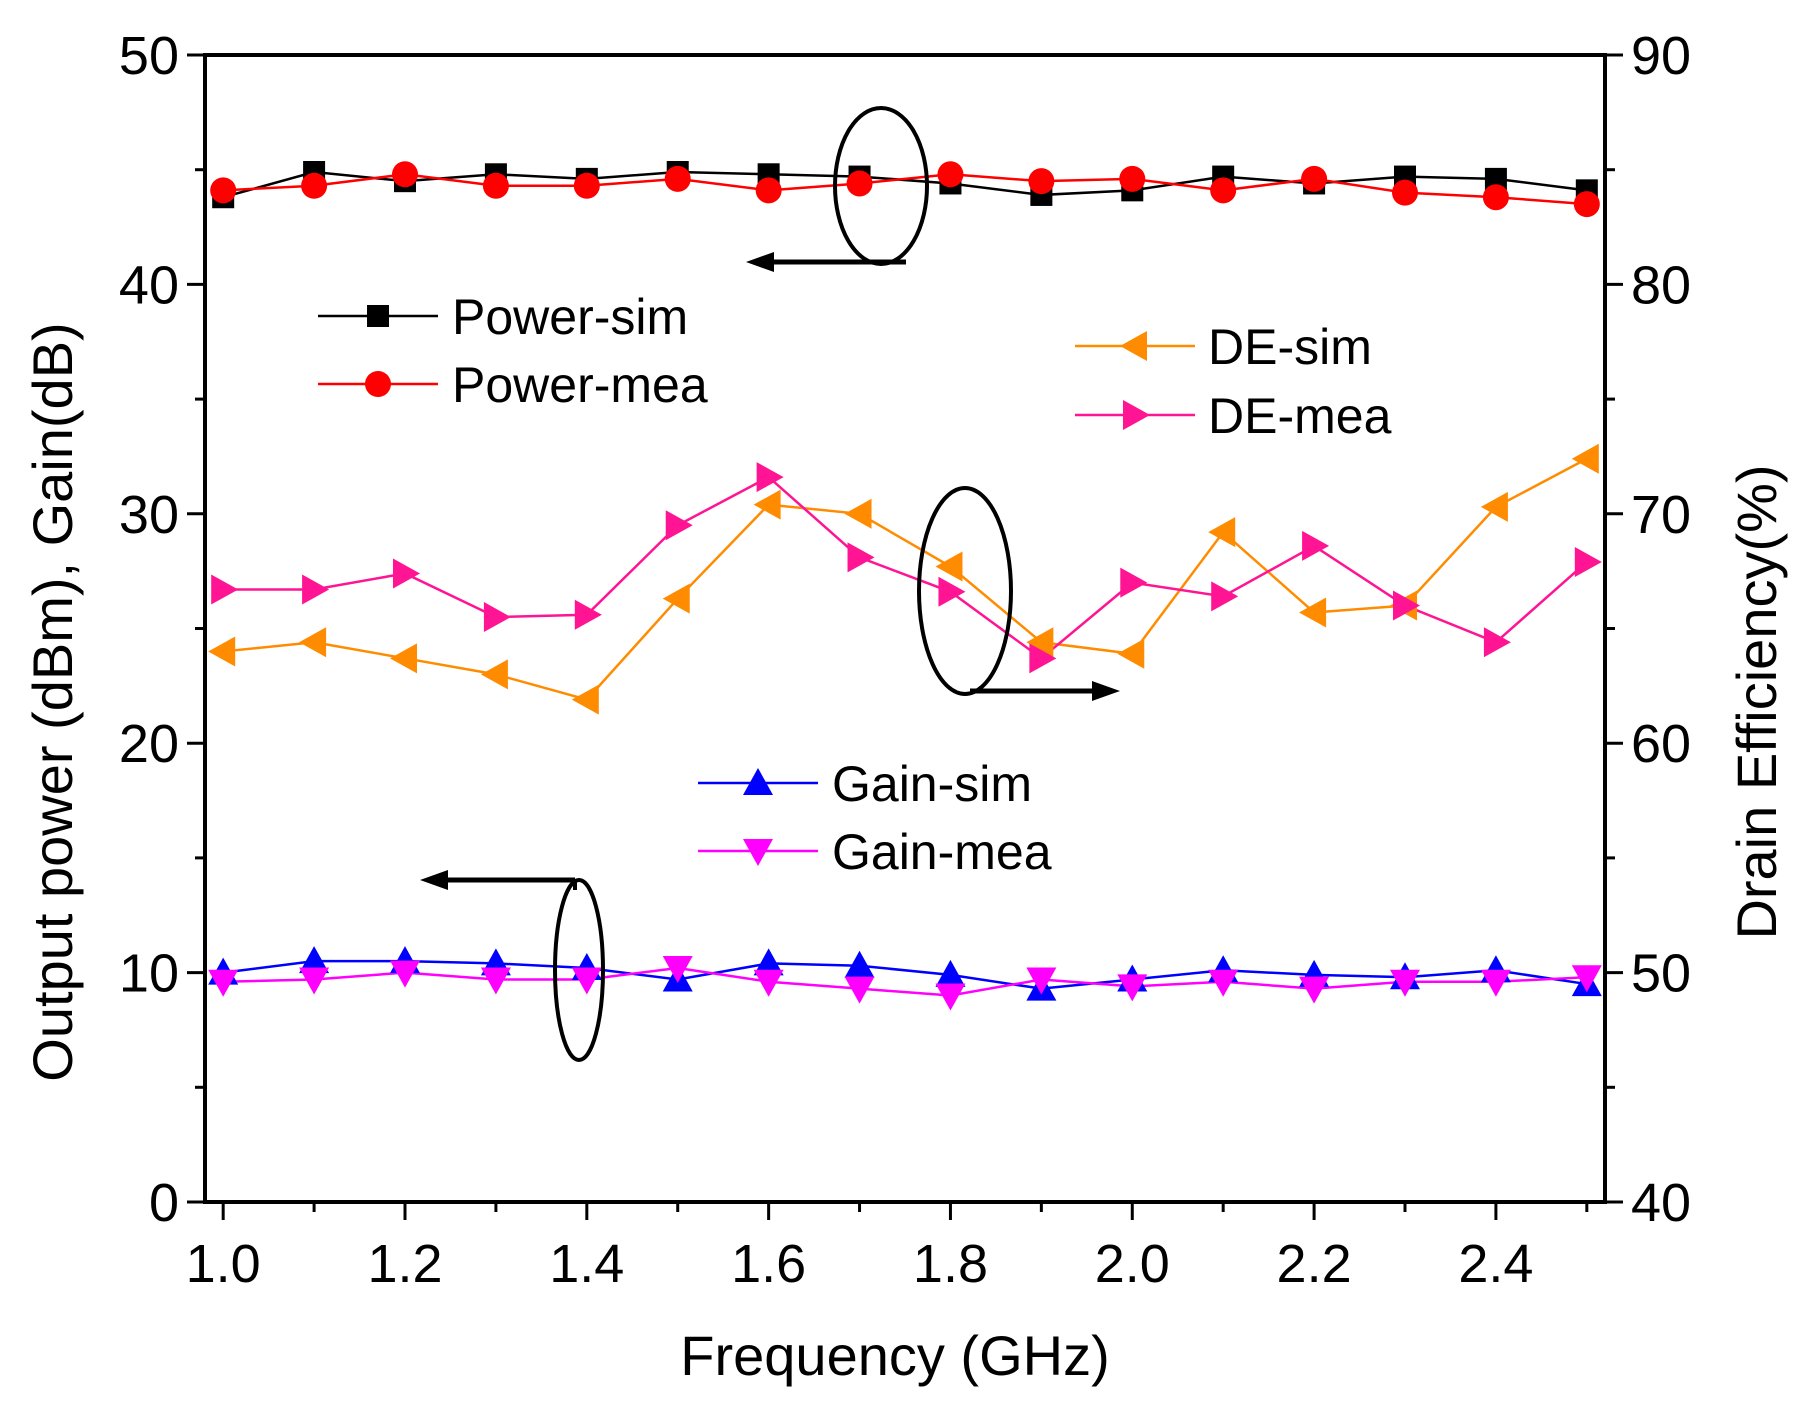 The width and height of the screenshot is (1805, 1409). Describe the element at coordinates (905, 567) in the screenshot. I see `series-line-de-mea` at that location.